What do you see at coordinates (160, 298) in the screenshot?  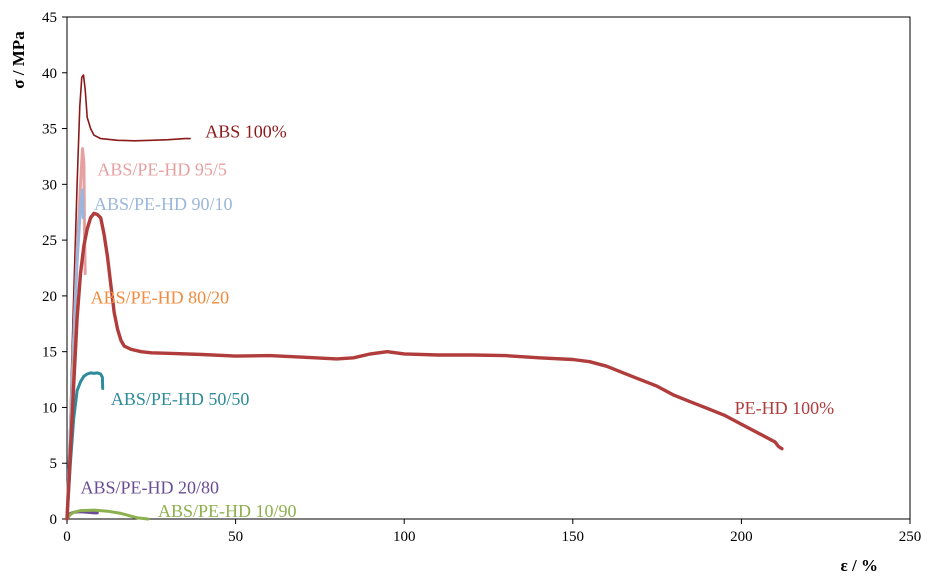 I see `series-label-3: ABS/PE-HD 80/20` at bounding box center [160, 298].